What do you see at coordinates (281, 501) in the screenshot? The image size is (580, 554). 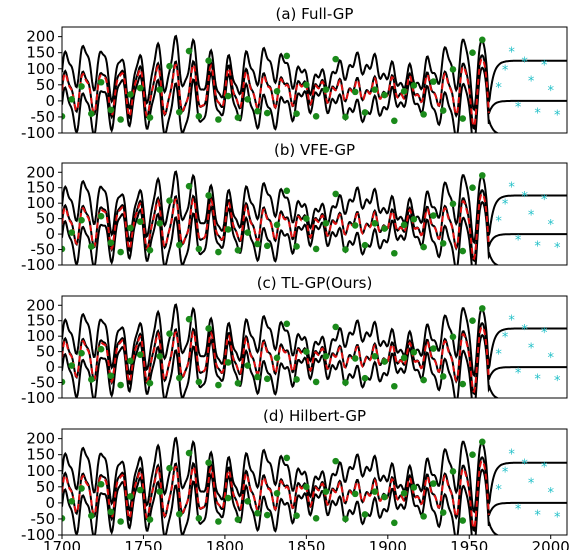 I see `lower-bound-line` at bounding box center [281, 501].